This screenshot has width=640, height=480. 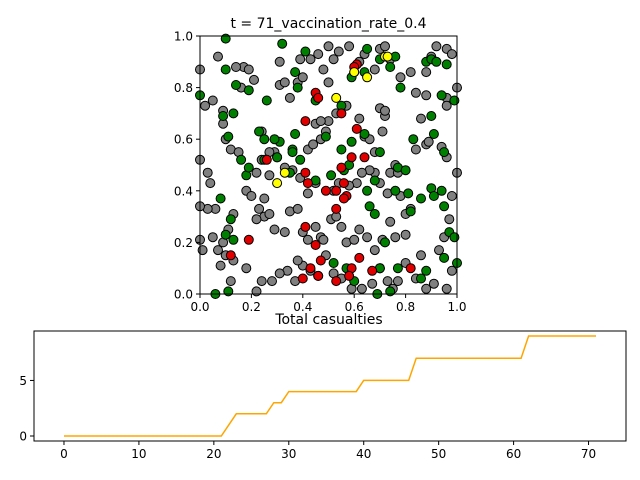 I want to click on casualties-x-tick-label: 10, so click(x=138, y=454).